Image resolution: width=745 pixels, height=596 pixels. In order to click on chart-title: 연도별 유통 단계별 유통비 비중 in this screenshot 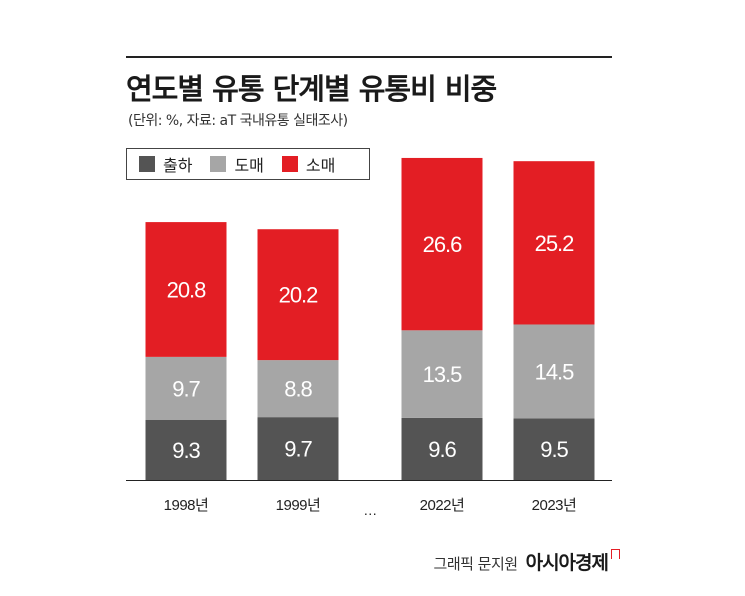, I will do `click(311, 89)`.